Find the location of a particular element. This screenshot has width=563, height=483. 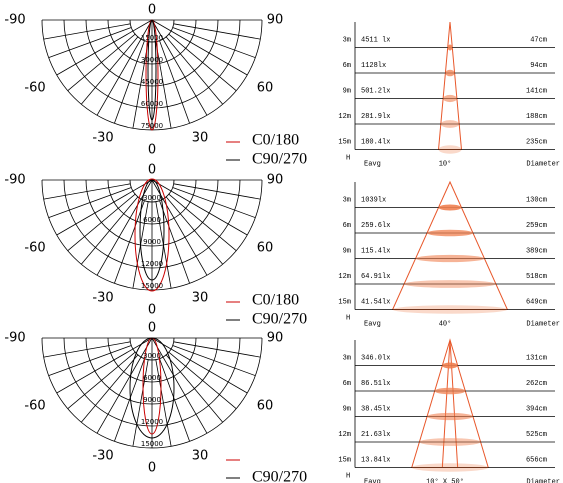

radial-label: 6000 is located at coordinates (152, 378).